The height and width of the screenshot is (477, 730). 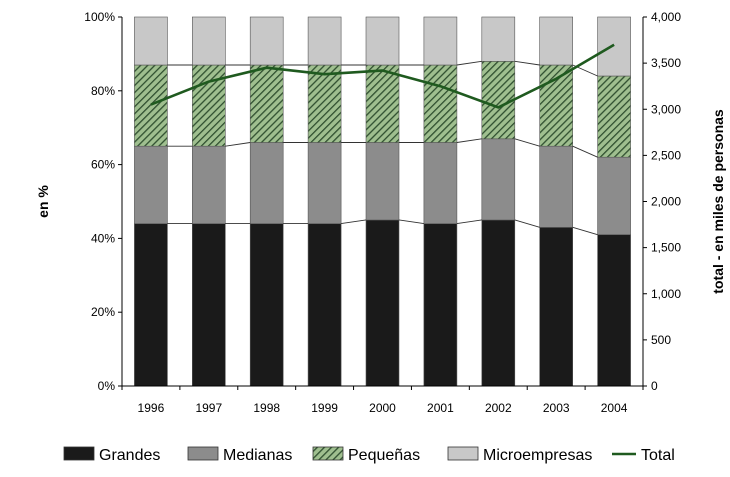 I want to click on y-axis-title-left: en %, so click(x=43, y=201).